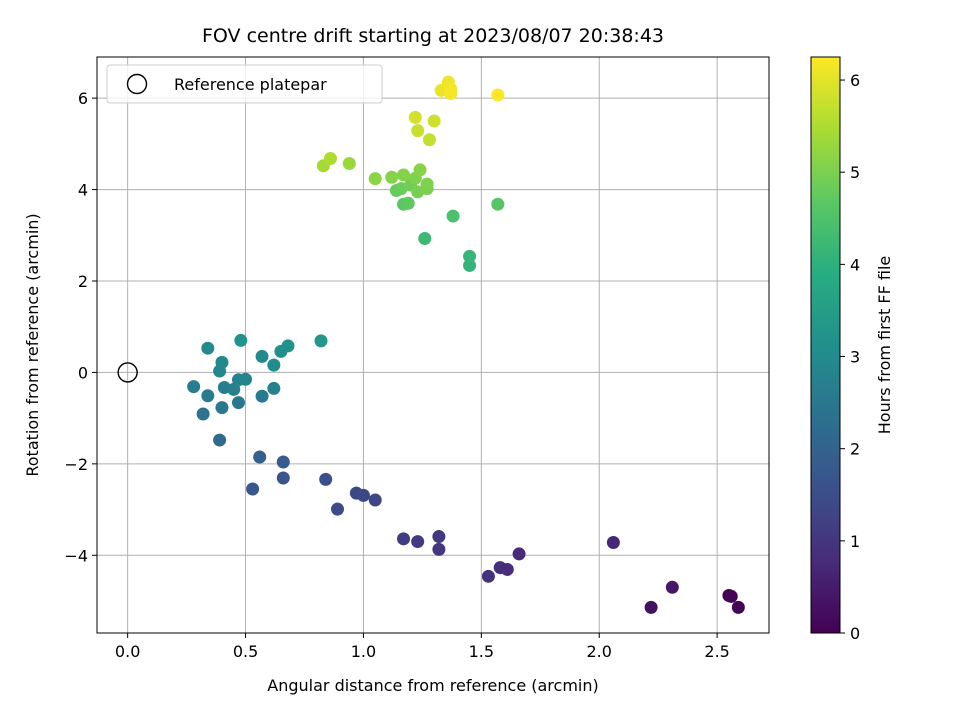 The height and width of the screenshot is (720, 960). Describe the element at coordinates (422, 647) in the screenshot. I see `x-axis-ticks: 0.0 0.5 1.0 1.5 2.0 2.5` at that location.